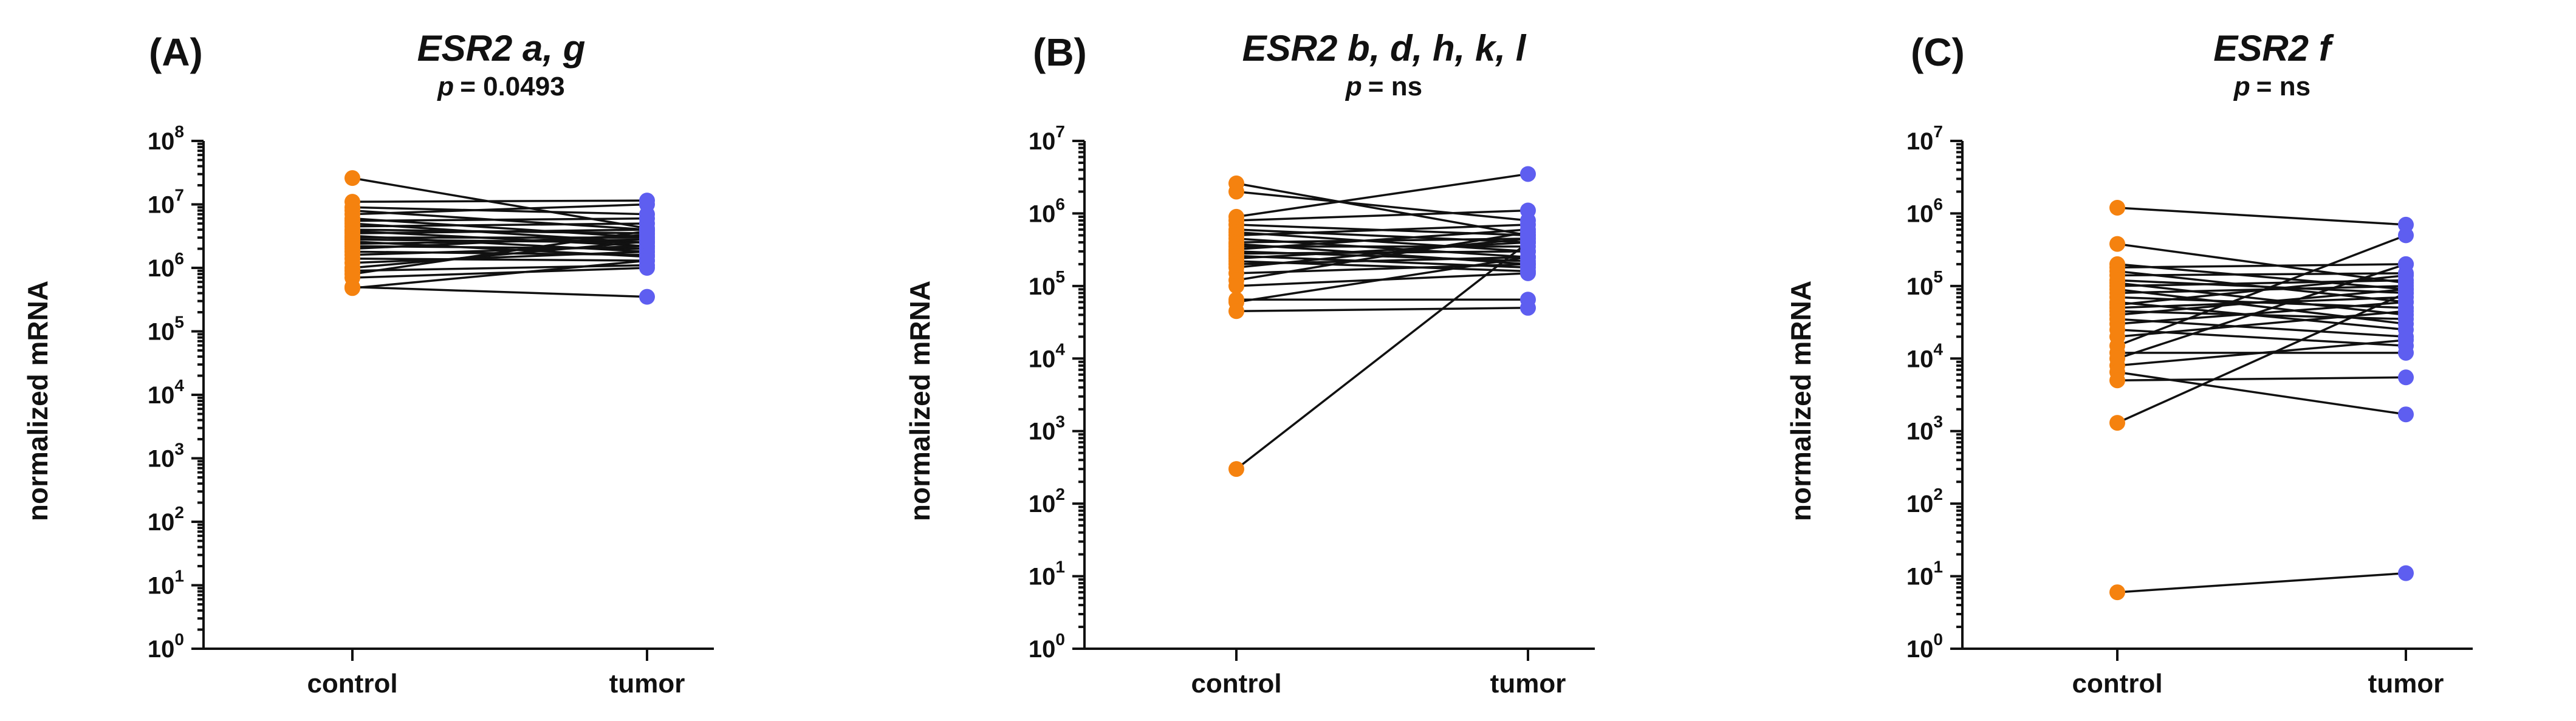  Describe the element at coordinates (920, 401) in the screenshot. I see `y-axis-label: normalized mRNA` at that location.